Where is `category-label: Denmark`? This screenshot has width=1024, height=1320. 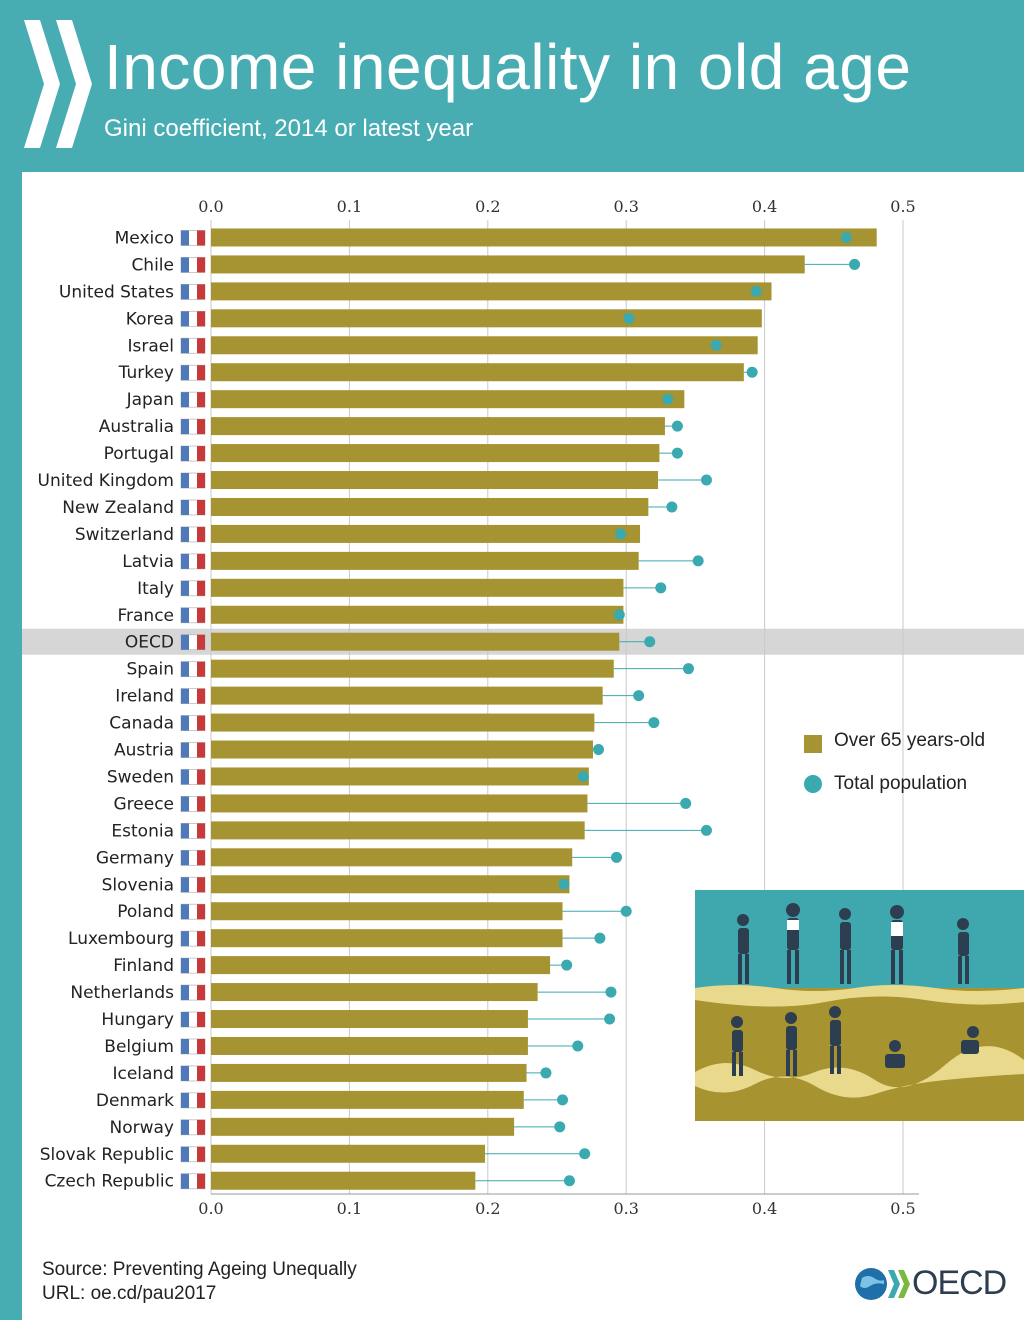 category-label: Denmark is located at coordinates (135, 1101).